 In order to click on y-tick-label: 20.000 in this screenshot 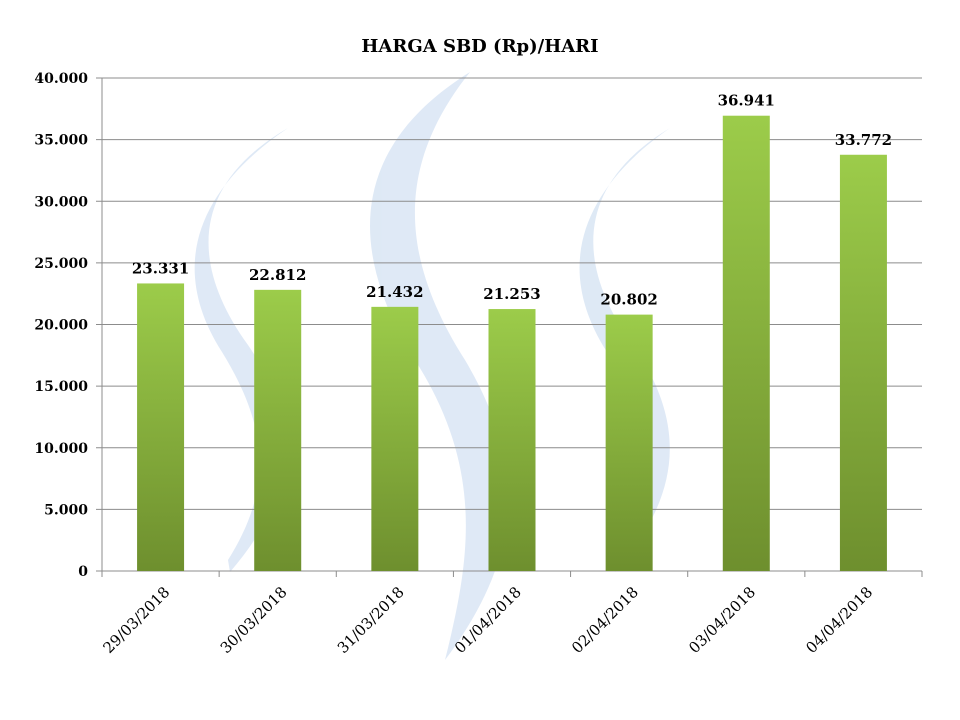, I will do `click(61, 326)`.